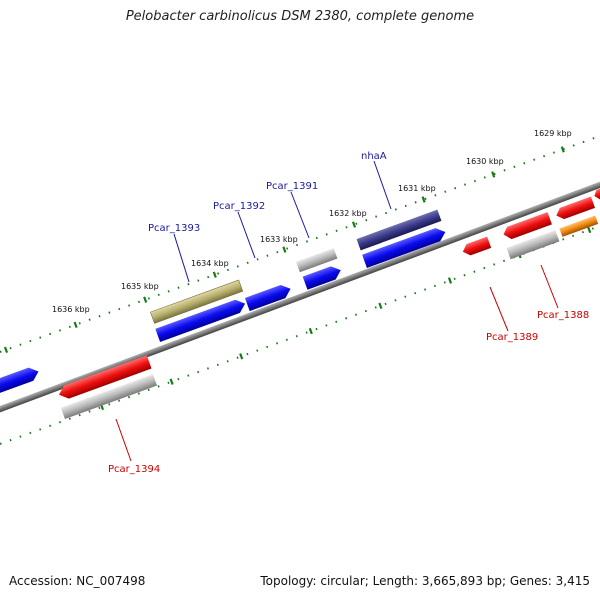  I want to click on kbp-label-1632: 1632 kbp, so click(348, 213).